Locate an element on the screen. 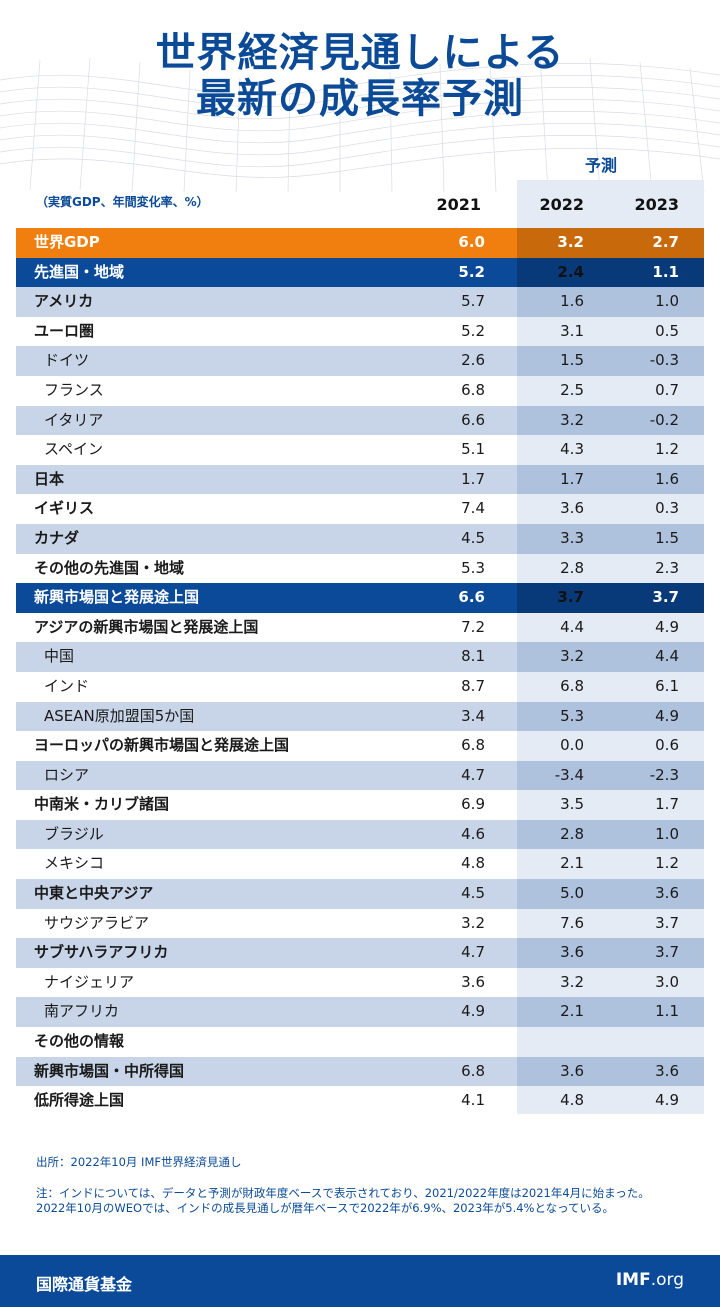 This screenshot has height=1307, width=720. value-2021: 2.6 is located at coordinates (473, 360).